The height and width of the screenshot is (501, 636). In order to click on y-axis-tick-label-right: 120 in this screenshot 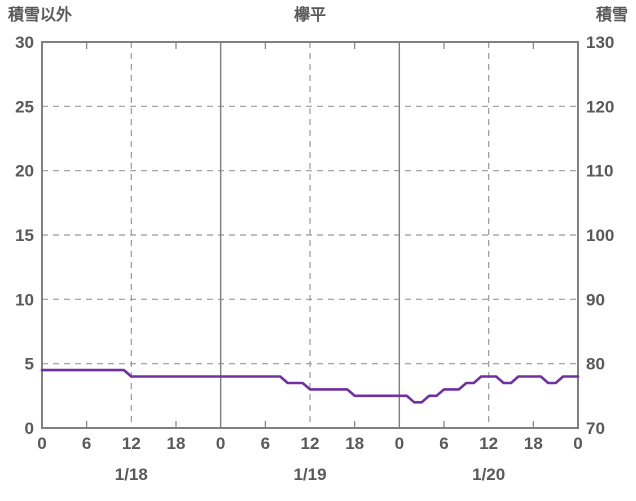, I will do `click(600, 106)`.